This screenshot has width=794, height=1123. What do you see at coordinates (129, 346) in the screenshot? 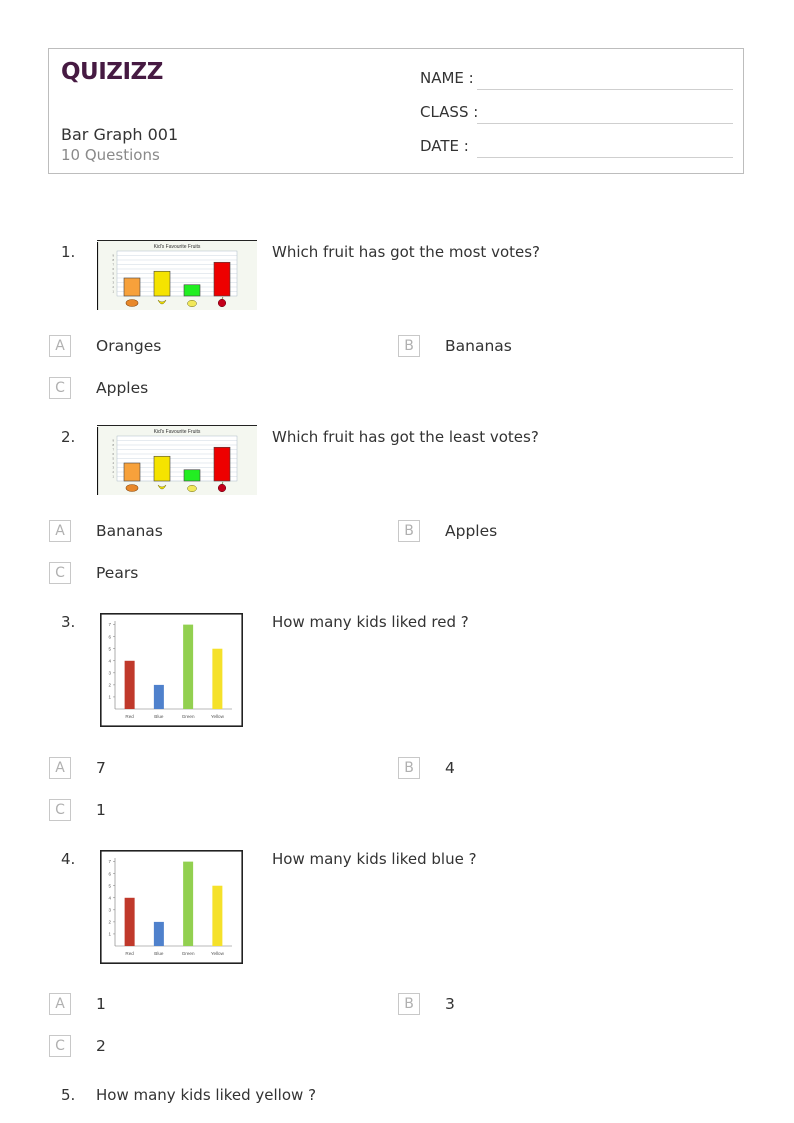
I see `option-text: Oranges` at bounding box center [129, 346].